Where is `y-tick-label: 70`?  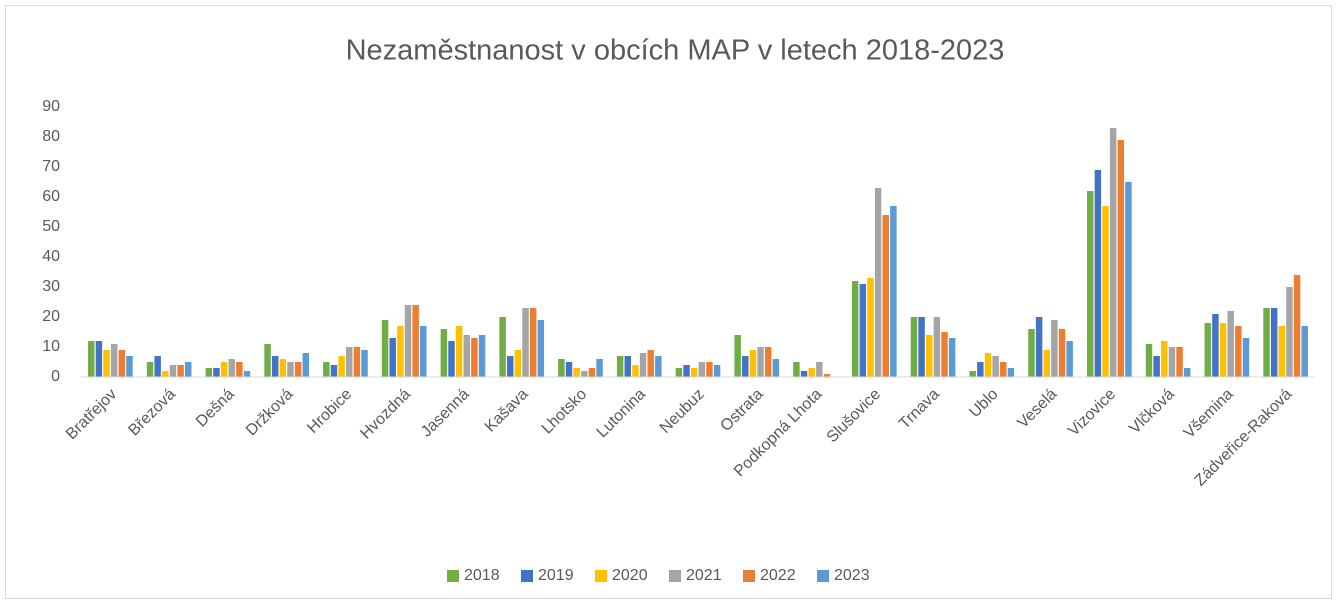
y-tick-label: 70 is located at coordinates (51, 166).